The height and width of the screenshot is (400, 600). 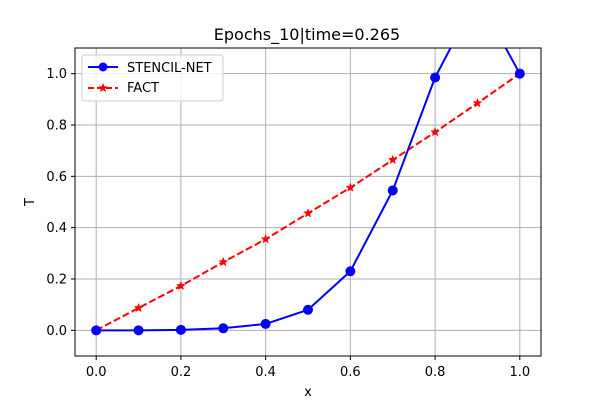 What do you see at coordinates (56, 331) in the screenshot?
I see `y-tick-label: 0.0` at bounding box center [56, 331].